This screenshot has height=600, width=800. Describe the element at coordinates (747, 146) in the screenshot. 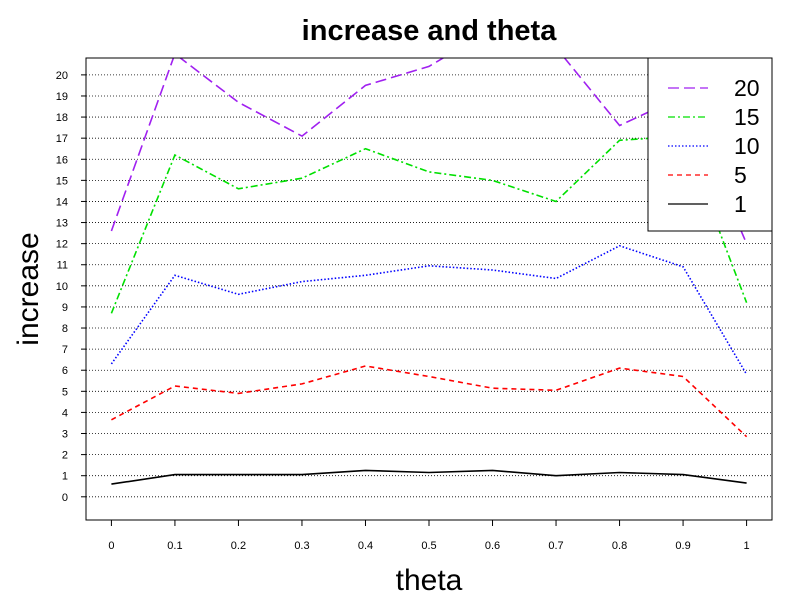

I see `legend-label-10: 10` at that location.